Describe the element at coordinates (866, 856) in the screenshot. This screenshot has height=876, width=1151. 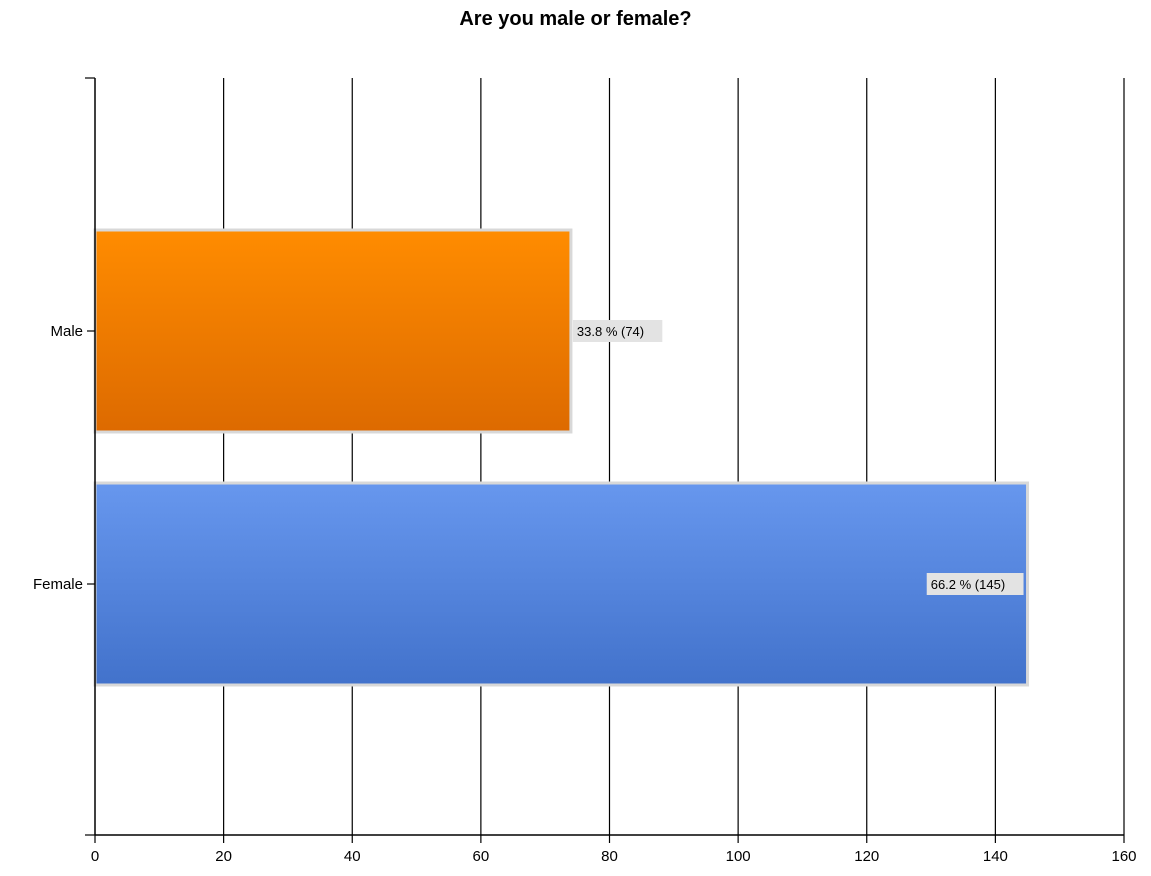
I see `x-tick-label: 120` at that location.